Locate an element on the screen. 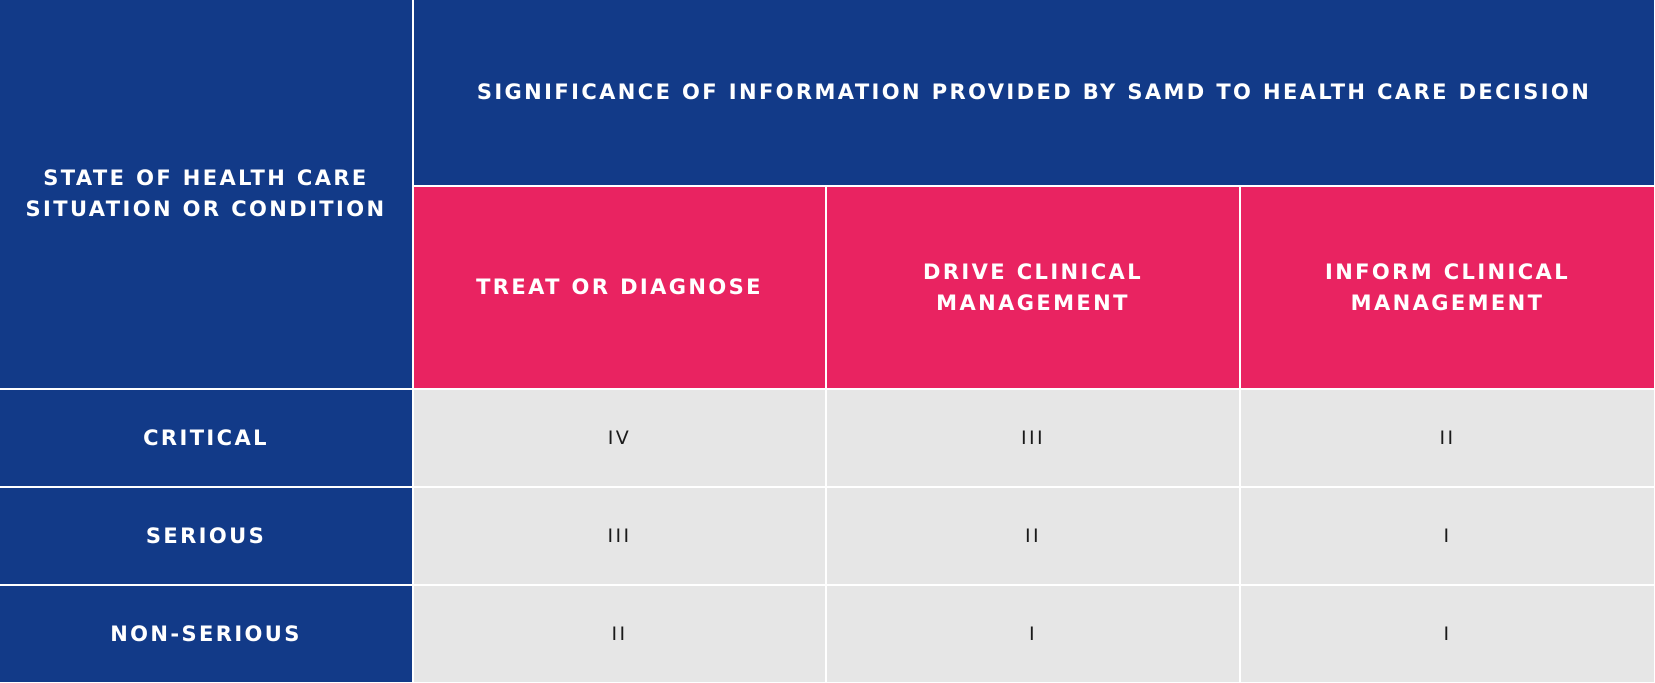 The width and height of the screenshot is (1655, 683). column-header-drive-clinical-management: DRIVE CLINICAL MANAGEMENT is located at coordinates (1033, 287).